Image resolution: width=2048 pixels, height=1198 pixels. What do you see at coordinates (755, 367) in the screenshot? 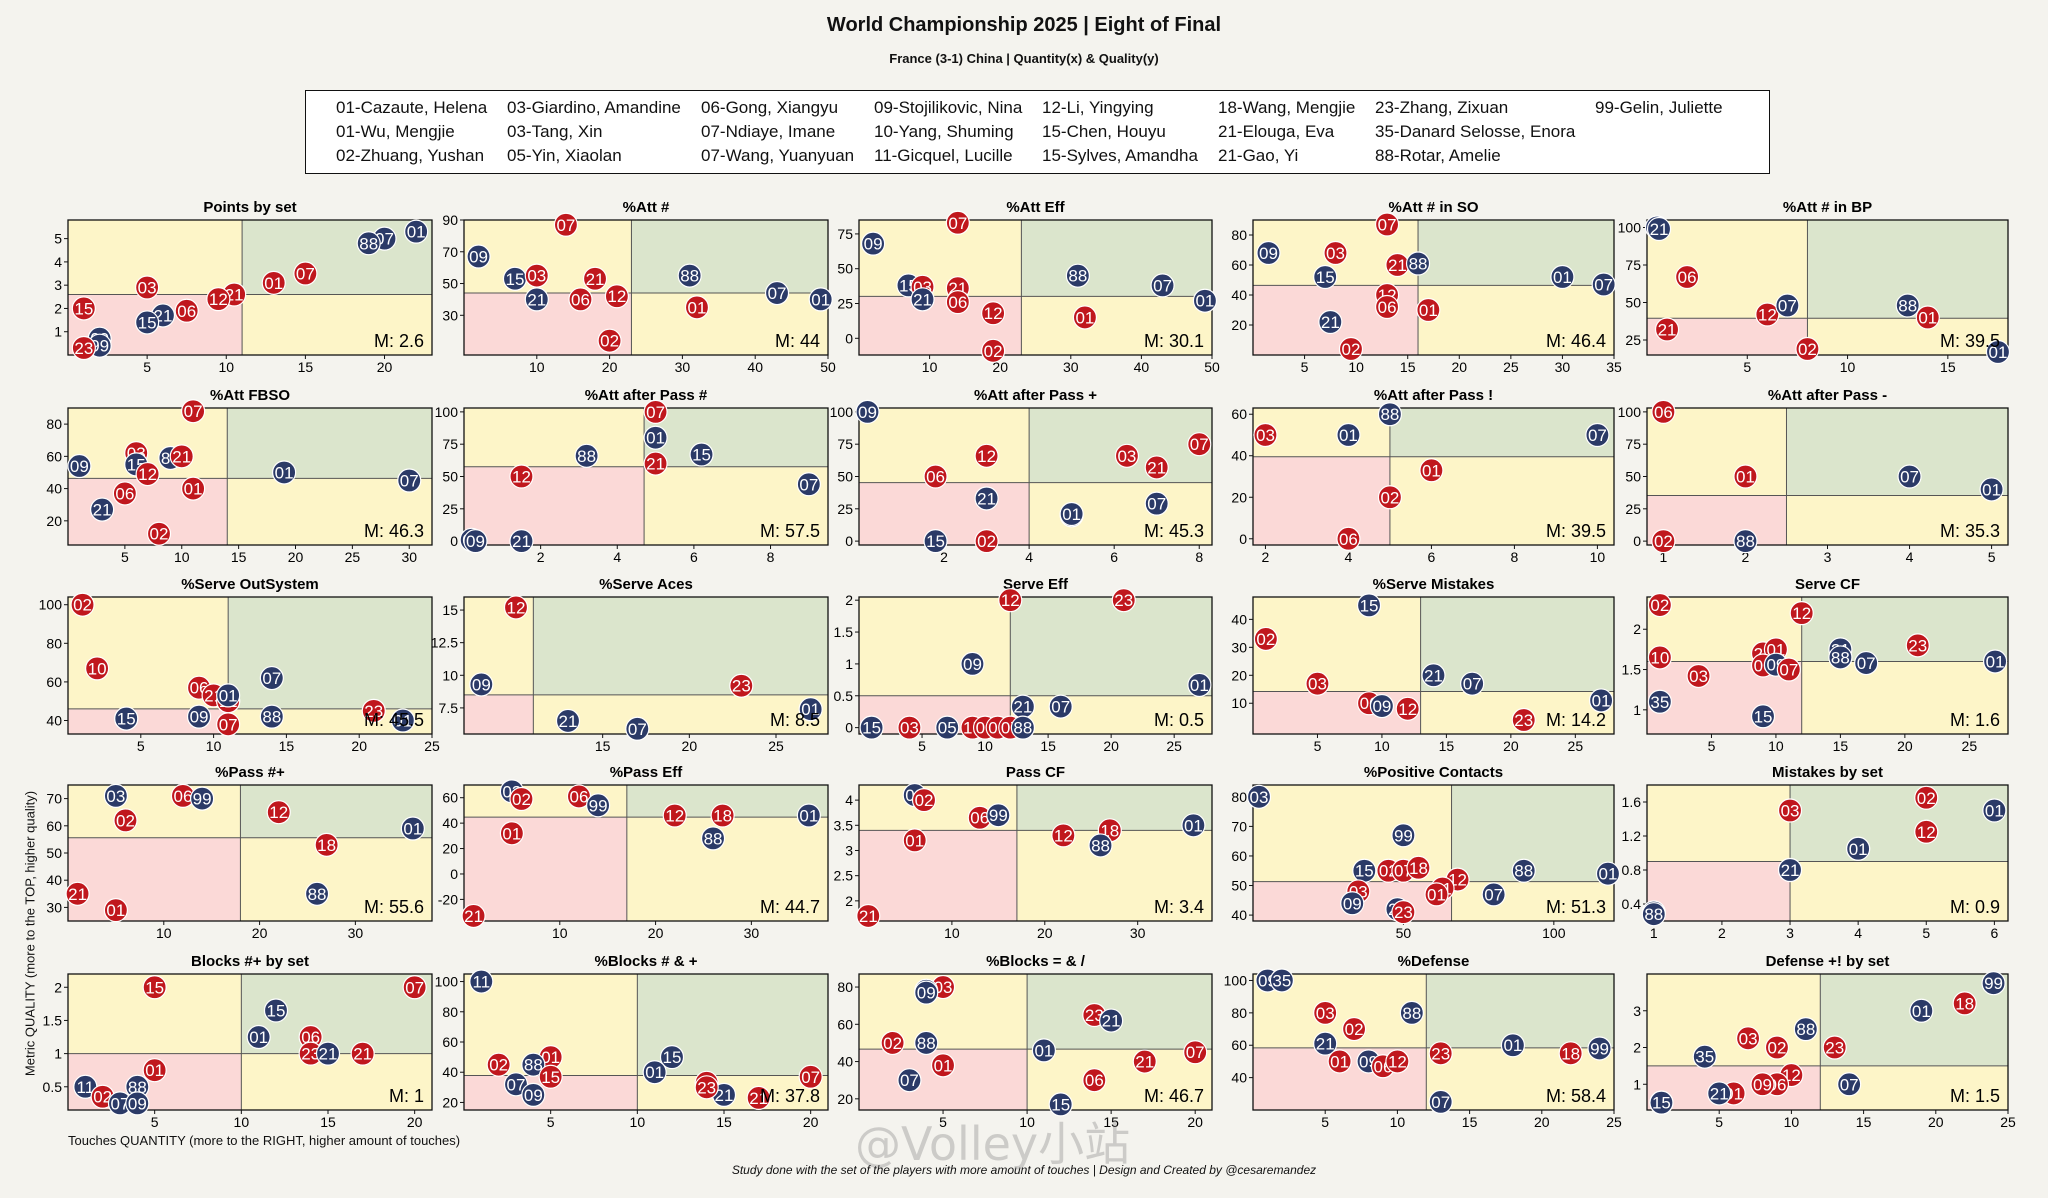
I see `x-tick-label: 40` at bounding box center [755, 367].